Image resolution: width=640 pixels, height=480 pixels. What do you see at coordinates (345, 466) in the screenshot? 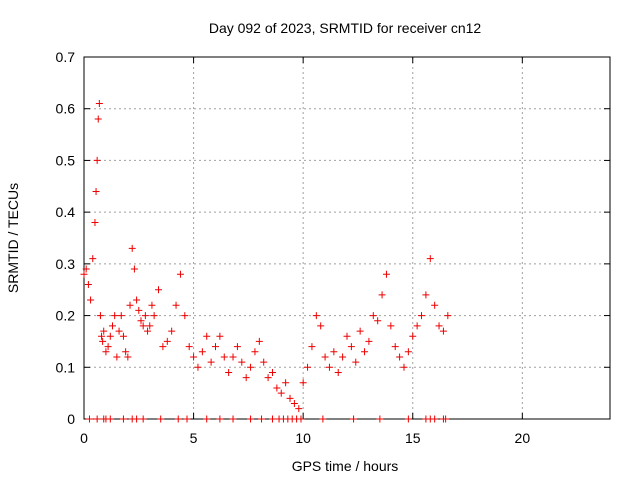
I see `x-axis-label: GPS time / hours` at bounding box center [345, 466].